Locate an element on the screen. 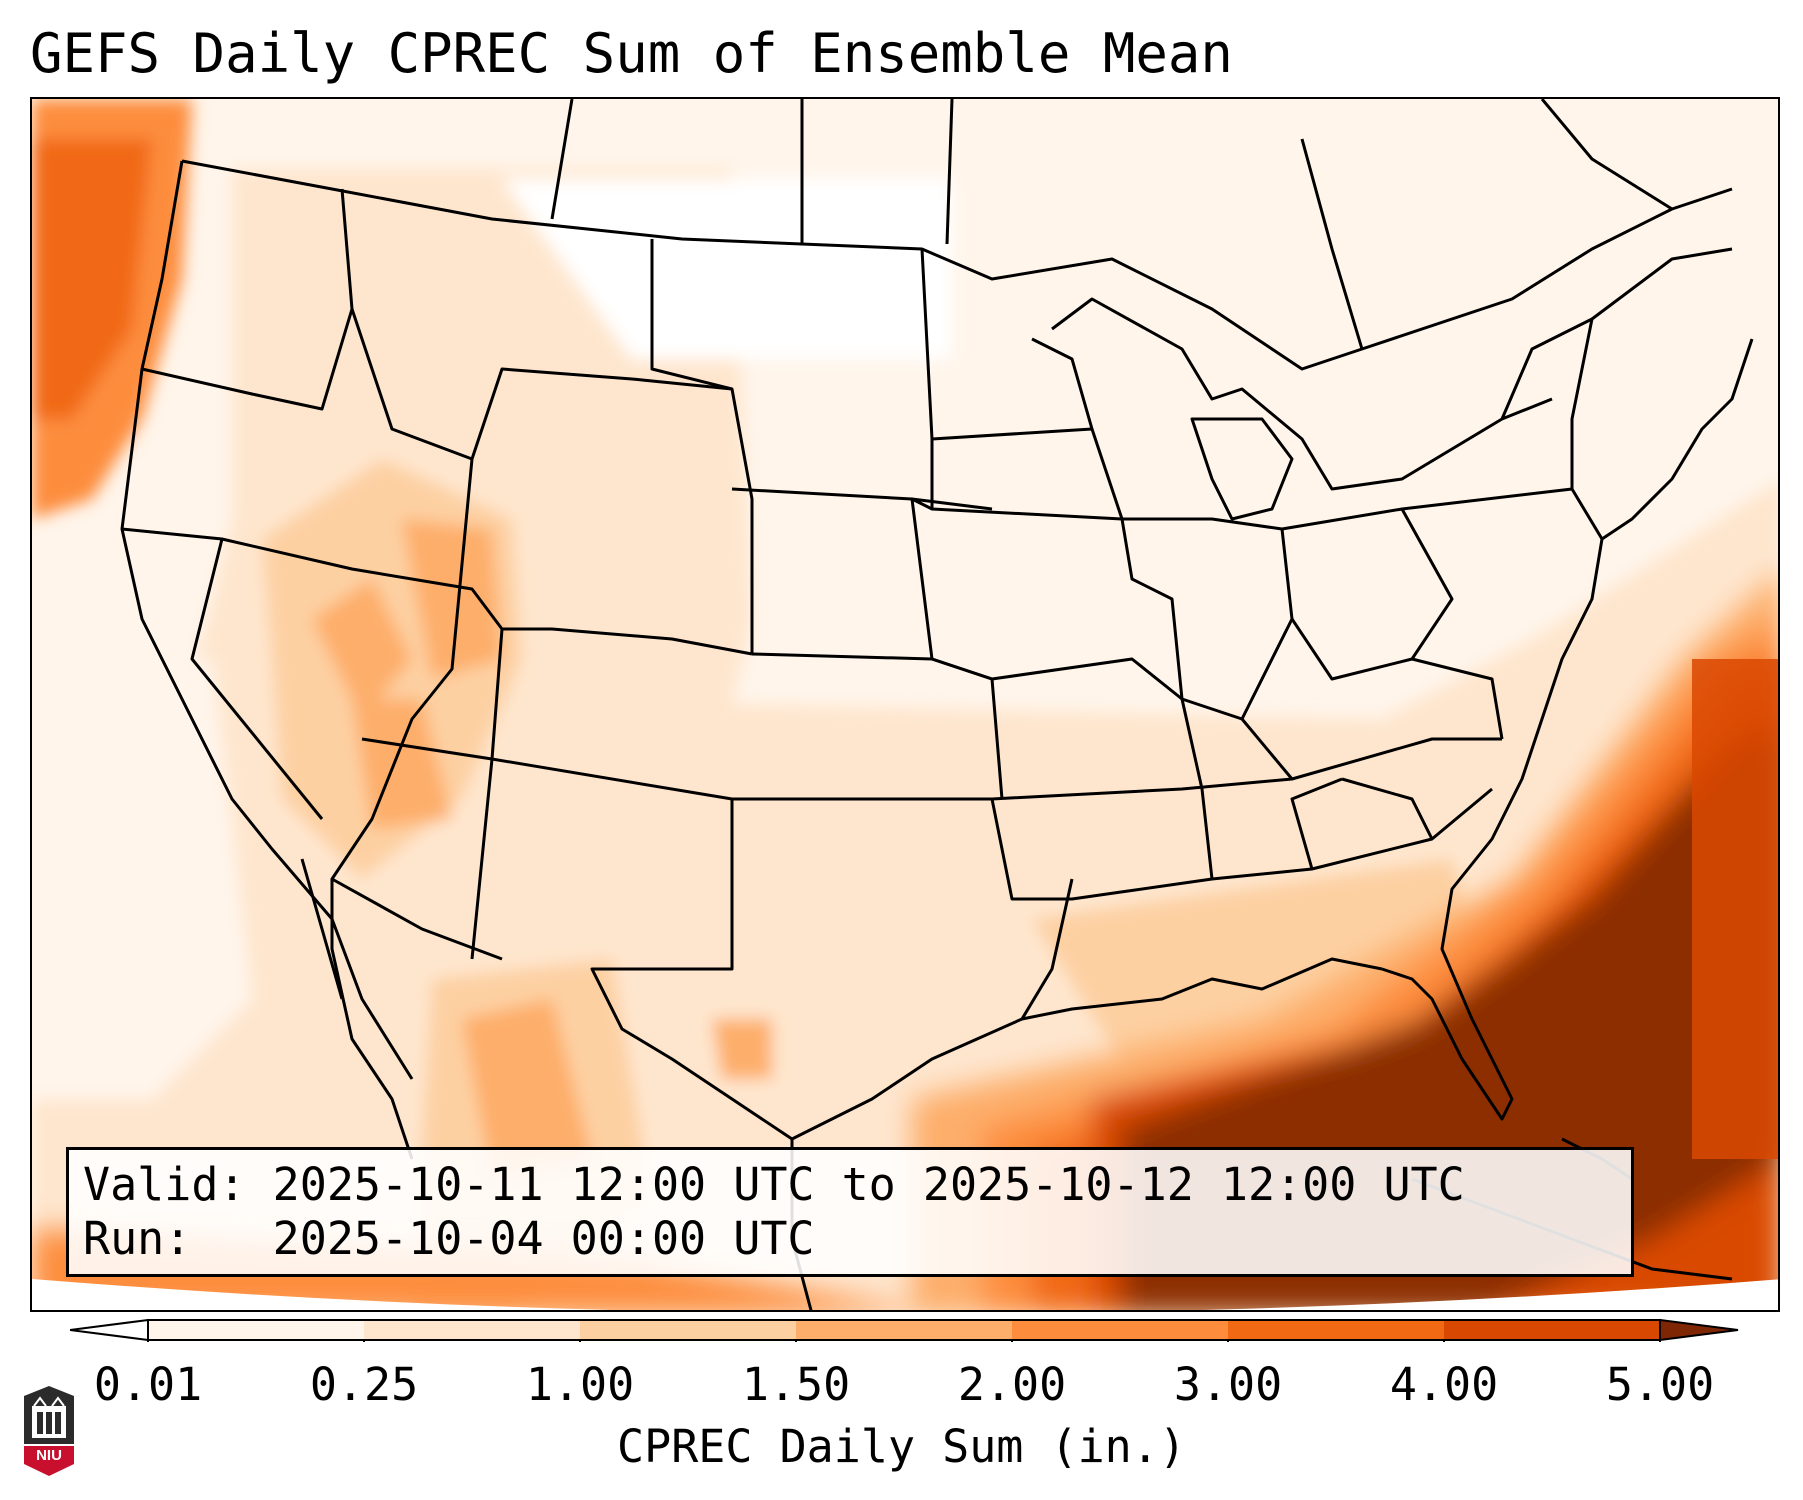 The height and width of the screenshot is (1500, 1803). colorbar-over-triangle is located at coordinates (1699, 1330).